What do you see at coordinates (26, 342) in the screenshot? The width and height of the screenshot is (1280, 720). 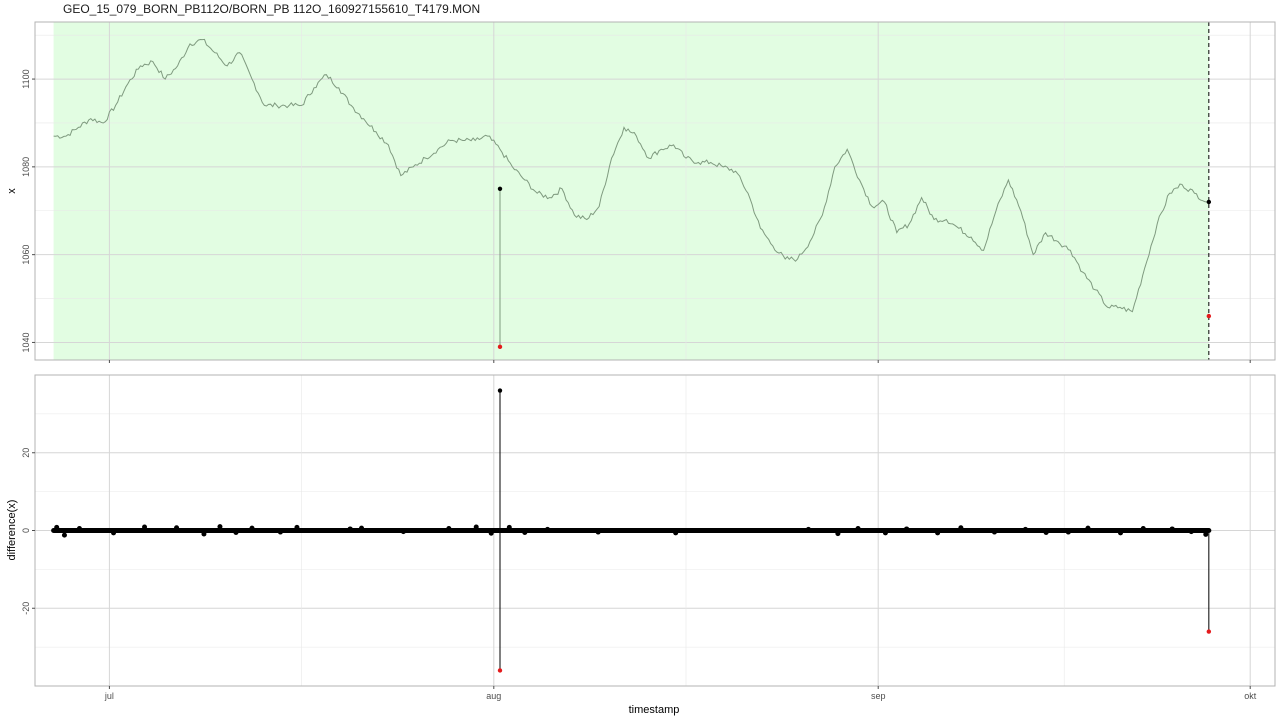 I see `y-tick-label: 1040` at bounding box center [26, 342].